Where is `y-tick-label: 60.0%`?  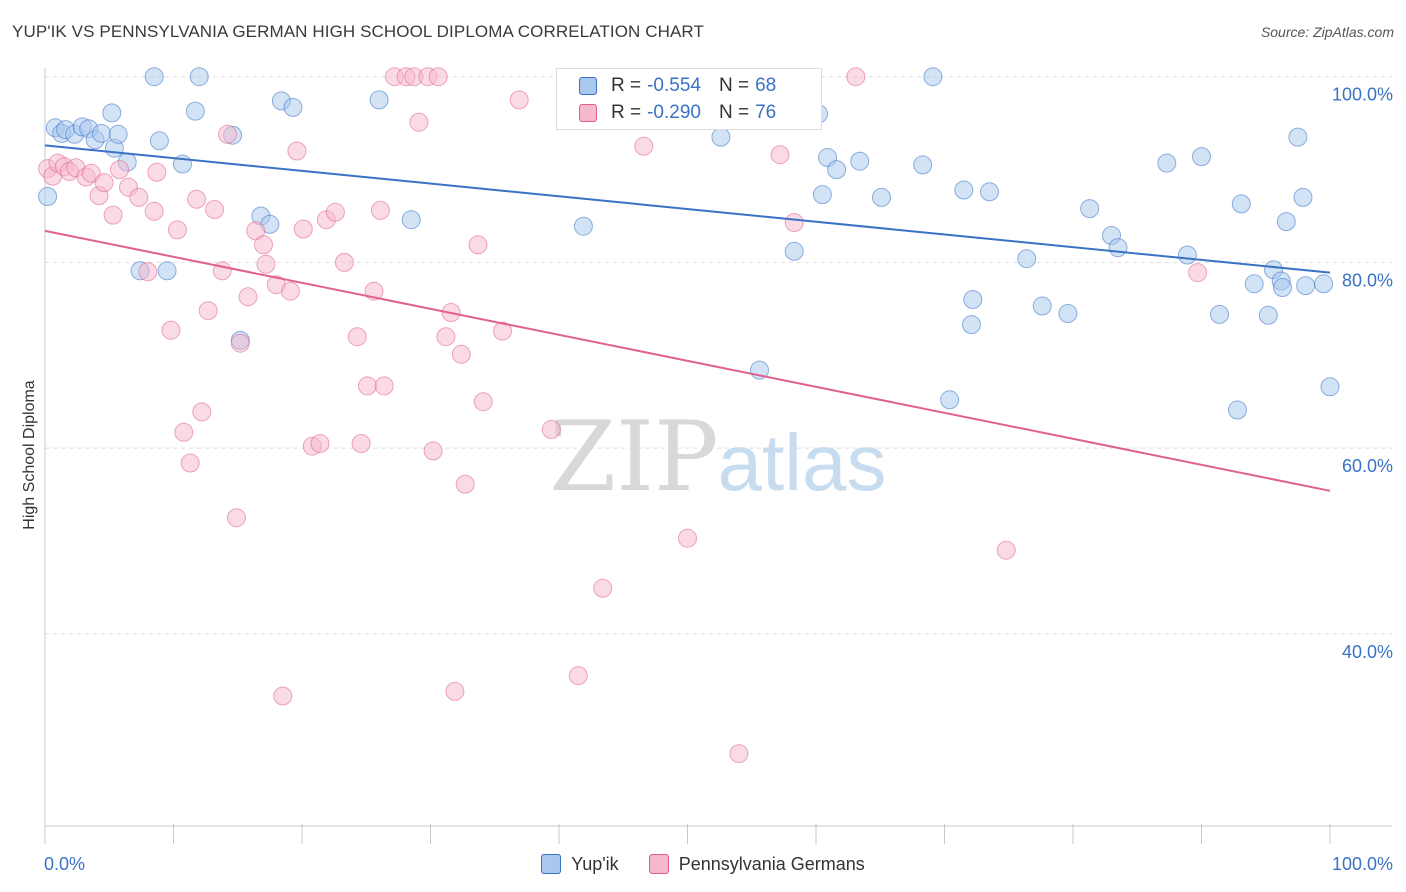 y-tick-label: 60.0% is located at coordinates (1367, 466).